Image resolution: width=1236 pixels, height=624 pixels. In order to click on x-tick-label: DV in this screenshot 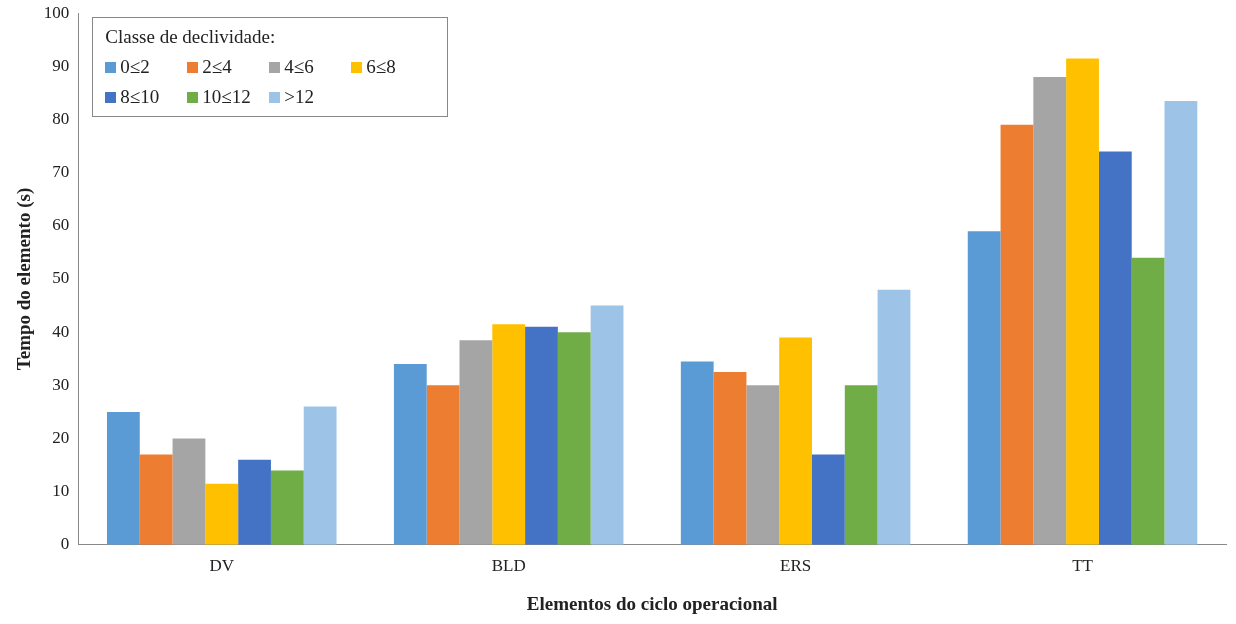, I will do `click(222, 566)`.